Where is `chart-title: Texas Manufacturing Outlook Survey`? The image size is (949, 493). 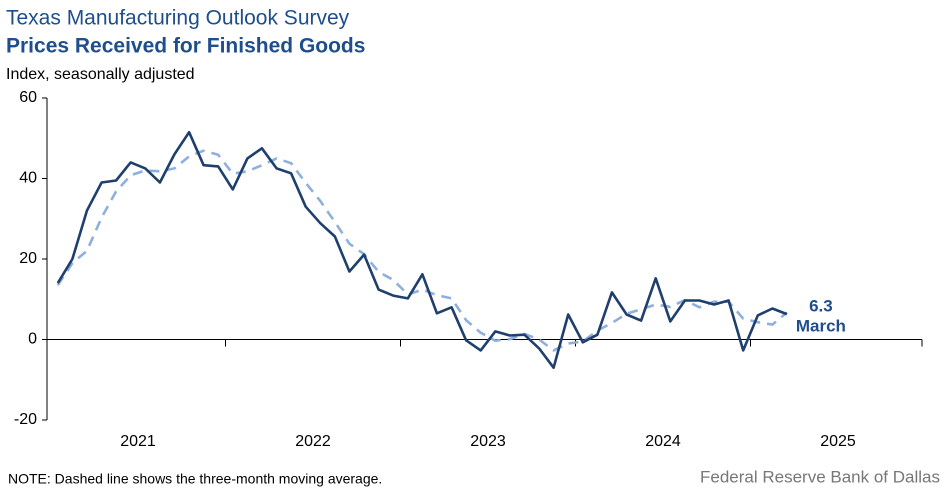 chart-title: Texas Manufacturing Outlook Survey is located at coordinates (178, 18).